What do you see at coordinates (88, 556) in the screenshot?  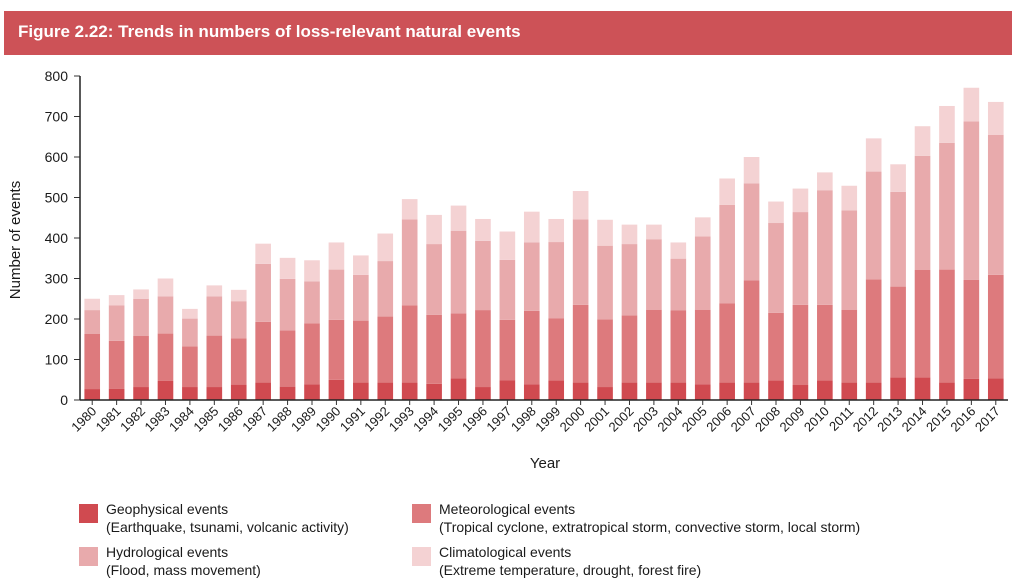 I see `legend-swatch-hydrological` at bounding box center [88, 556].